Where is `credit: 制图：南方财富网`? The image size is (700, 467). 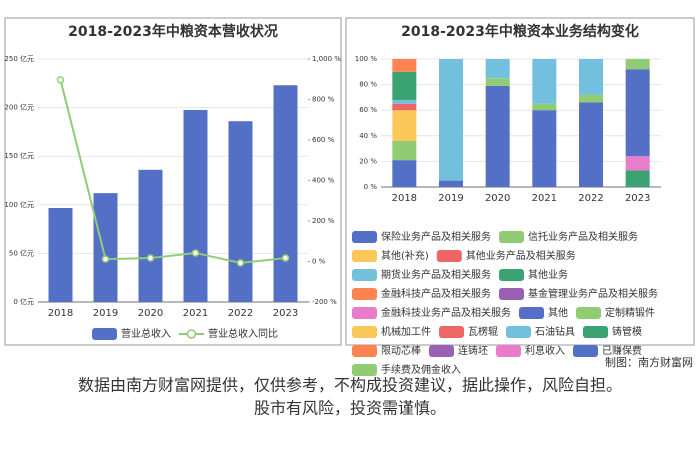
credit: 制图：南方财富网 is located at coordinates (649, 362).